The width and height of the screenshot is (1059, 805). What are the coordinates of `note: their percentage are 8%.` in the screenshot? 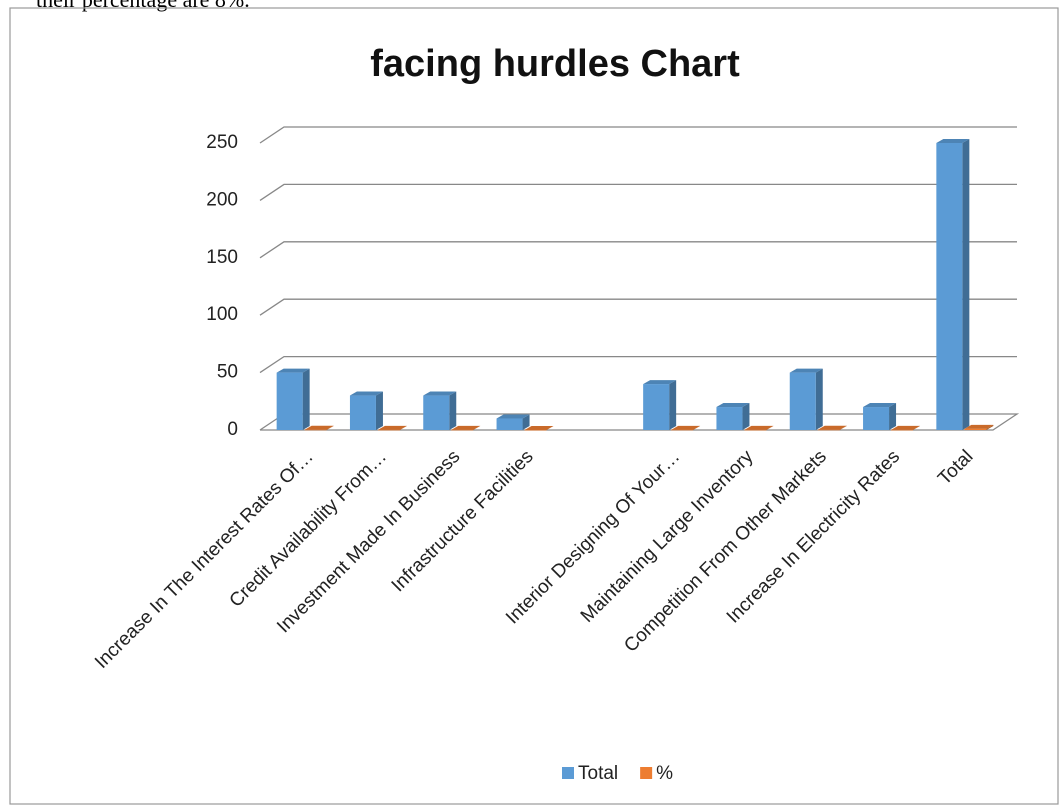 It's located at (143, 6).